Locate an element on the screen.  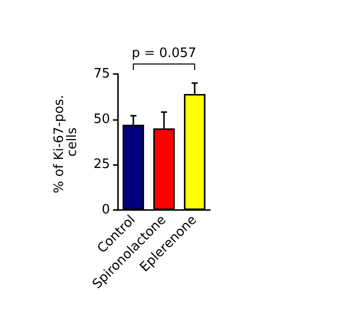
y-tick-label: 0 is located at coordinates (106, 210).